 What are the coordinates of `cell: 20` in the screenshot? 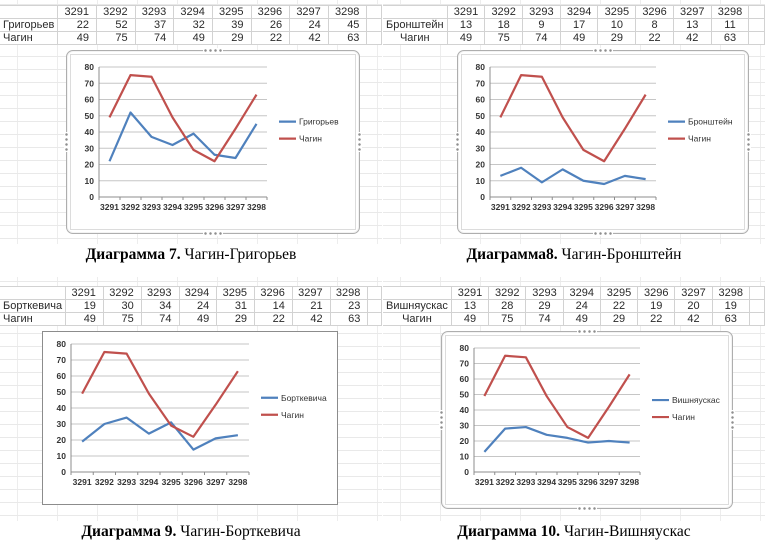 It's located at (693, 306).